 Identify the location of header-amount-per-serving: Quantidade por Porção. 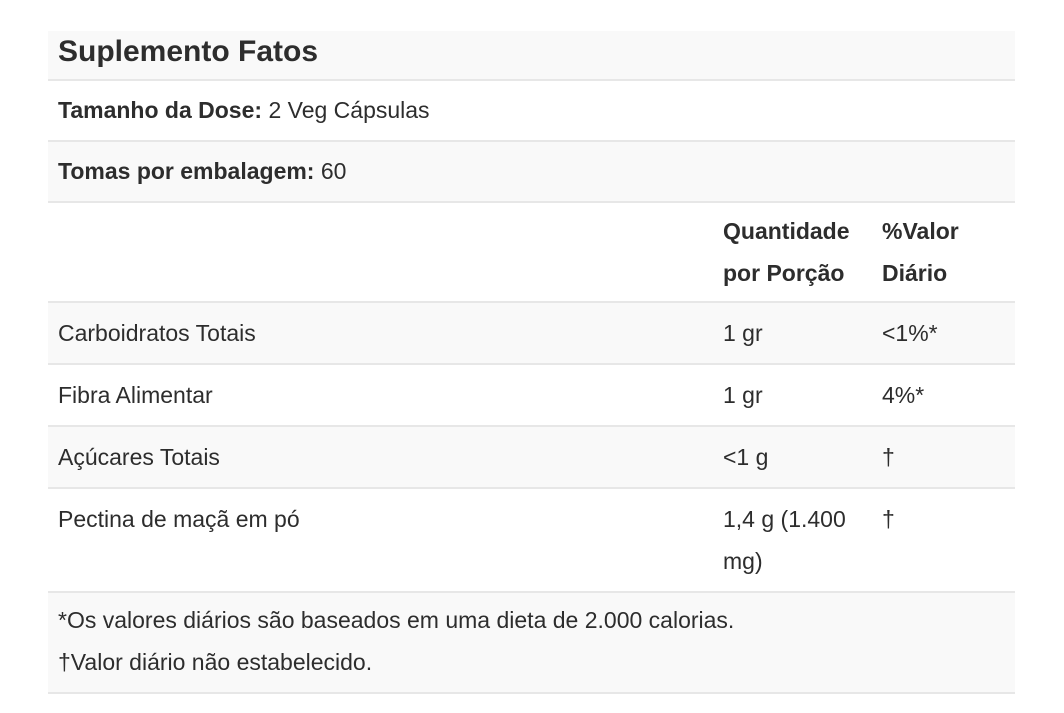
(786, 252).